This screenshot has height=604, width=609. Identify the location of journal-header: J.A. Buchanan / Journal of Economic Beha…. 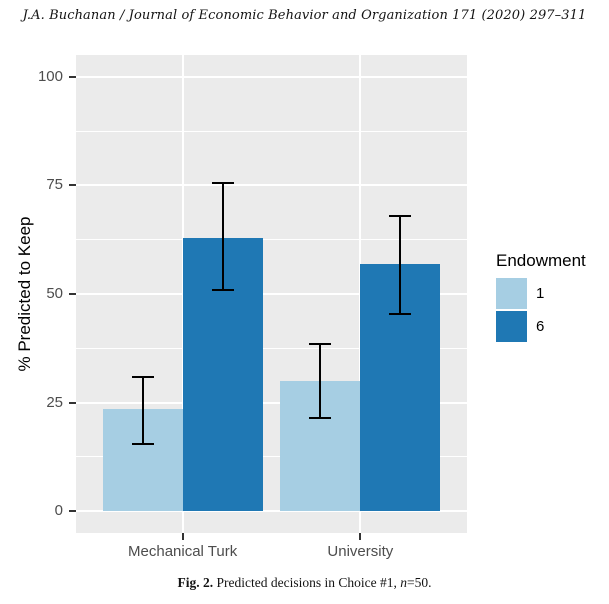
(304, 15).